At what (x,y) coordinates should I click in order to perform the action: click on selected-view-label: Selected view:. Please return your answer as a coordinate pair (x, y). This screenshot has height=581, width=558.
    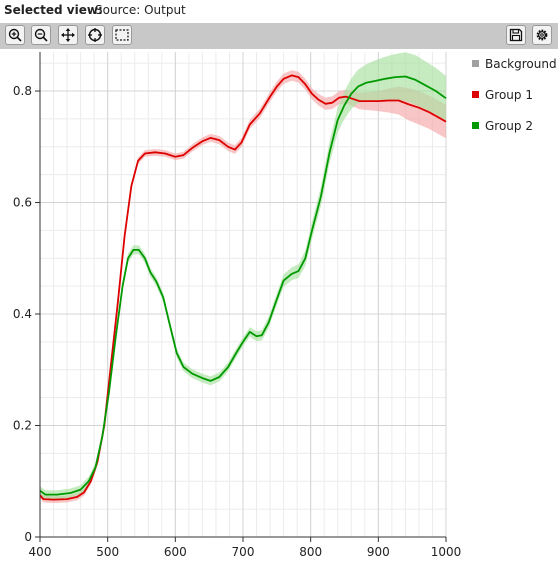
    Looking at the image, I should click on (53, 10).